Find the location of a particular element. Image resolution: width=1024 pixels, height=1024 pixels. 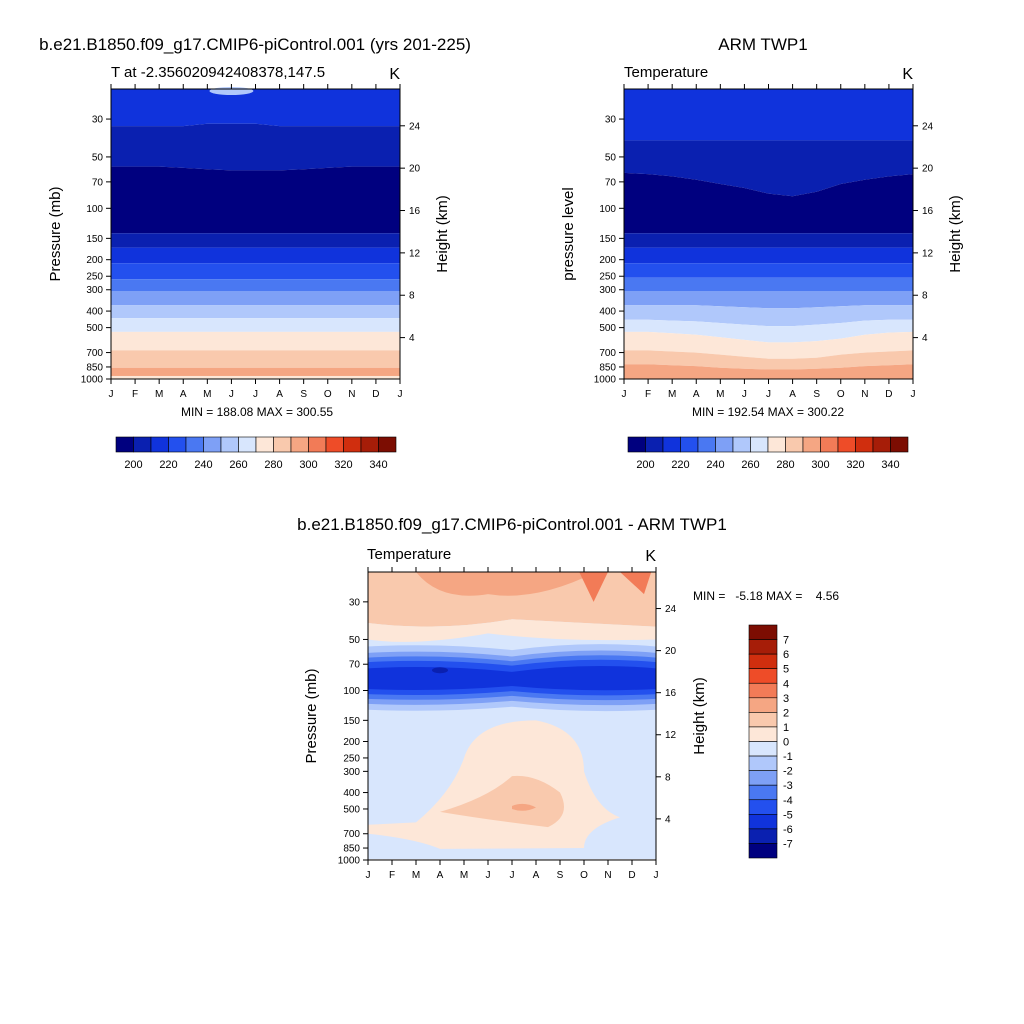

y-tick-label: 30 is located at coordinates (355, 602).